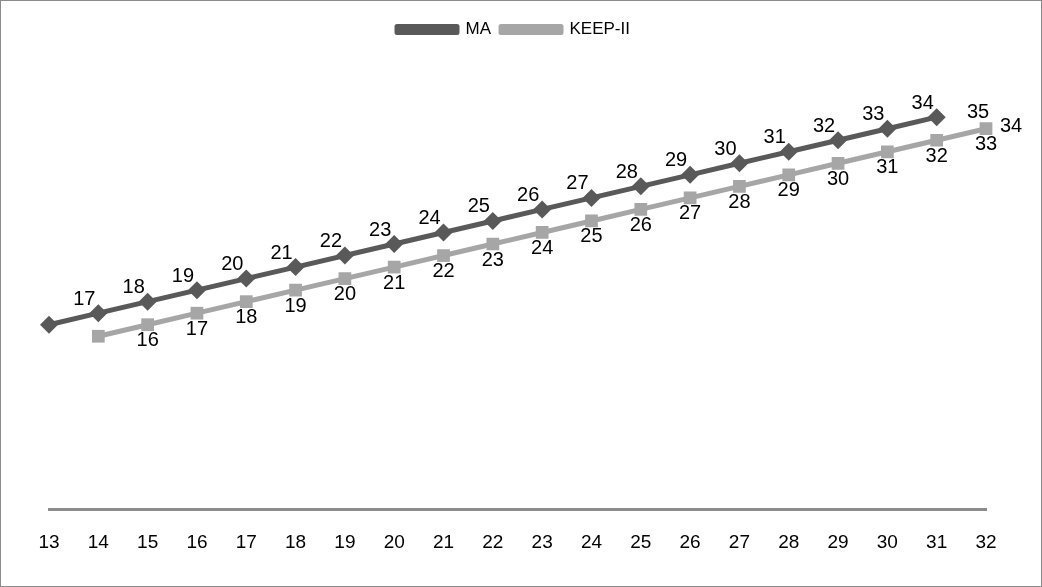 Image resolution: width=1042 pixels, height=587 pixels. Describe the element at coordinates (542, 541) in the screenshot. I see `x-tick-label: 23` at that location.